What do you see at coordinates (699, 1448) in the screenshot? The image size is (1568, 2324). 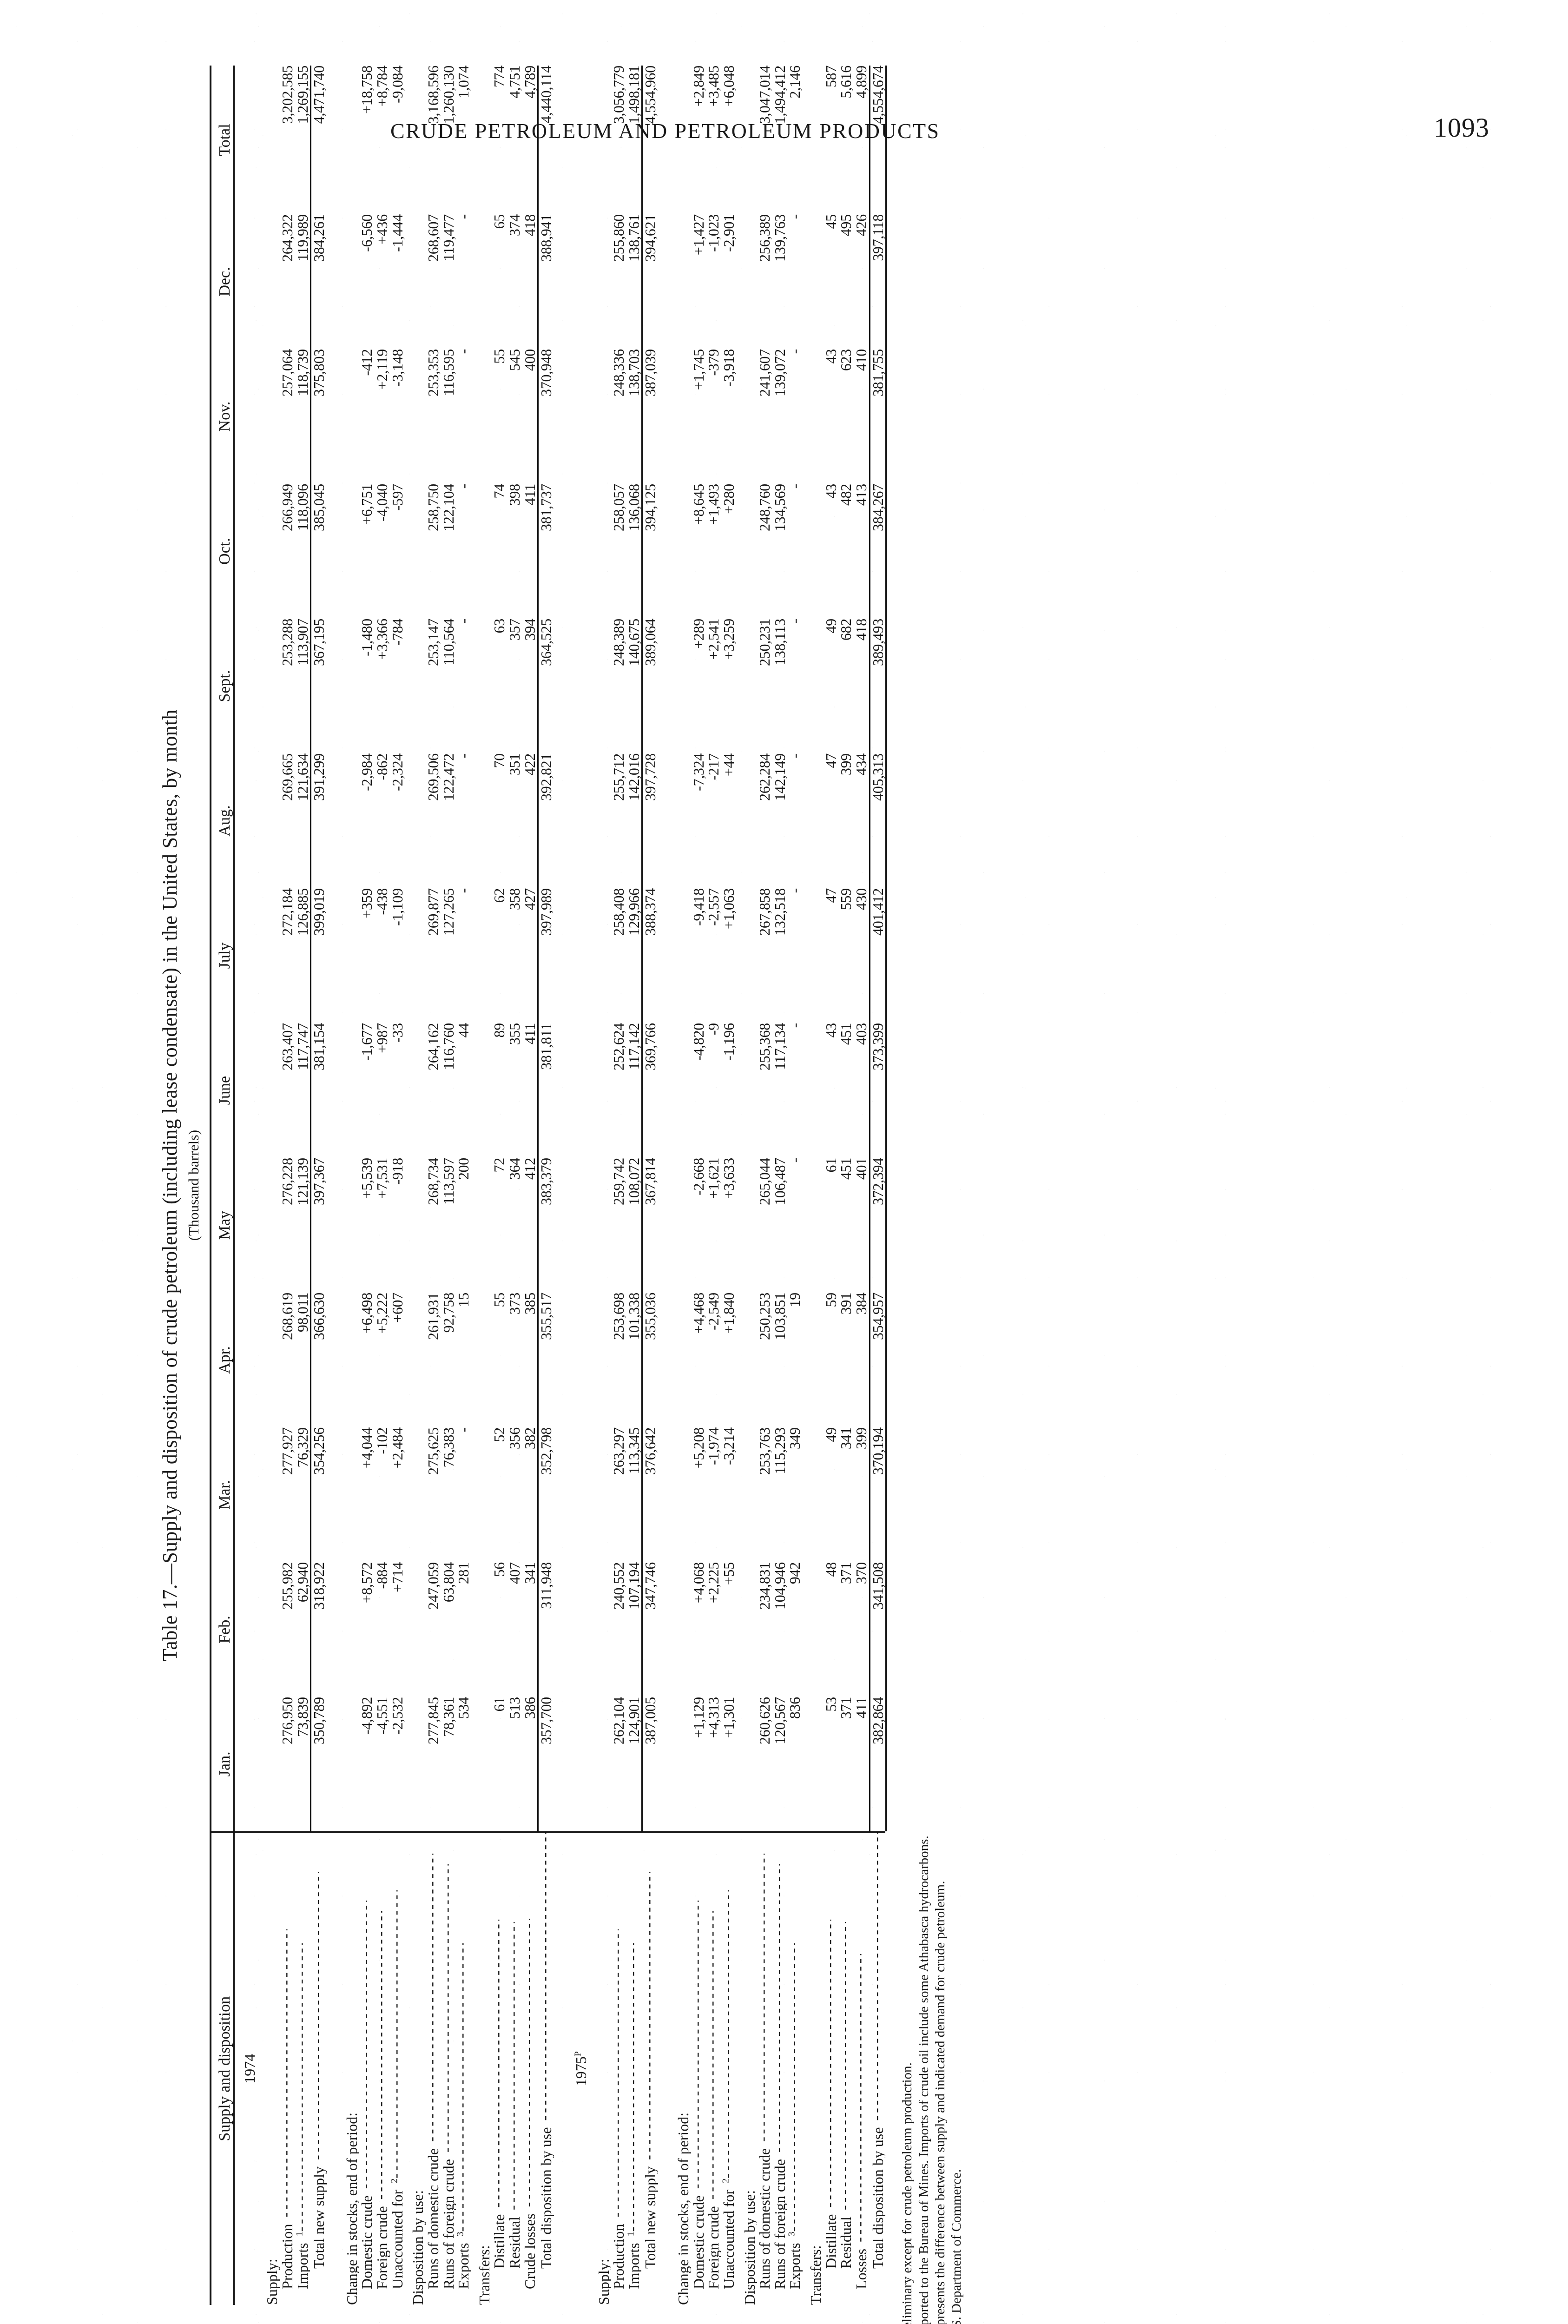 I see `table-cell: +5,208` at bounding box center [699, 1448].